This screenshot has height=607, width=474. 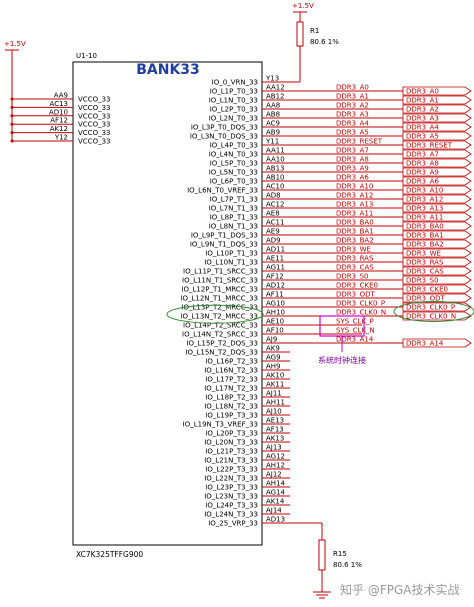 I want to click on pin-number: AB8, so click(x=273, y=115).